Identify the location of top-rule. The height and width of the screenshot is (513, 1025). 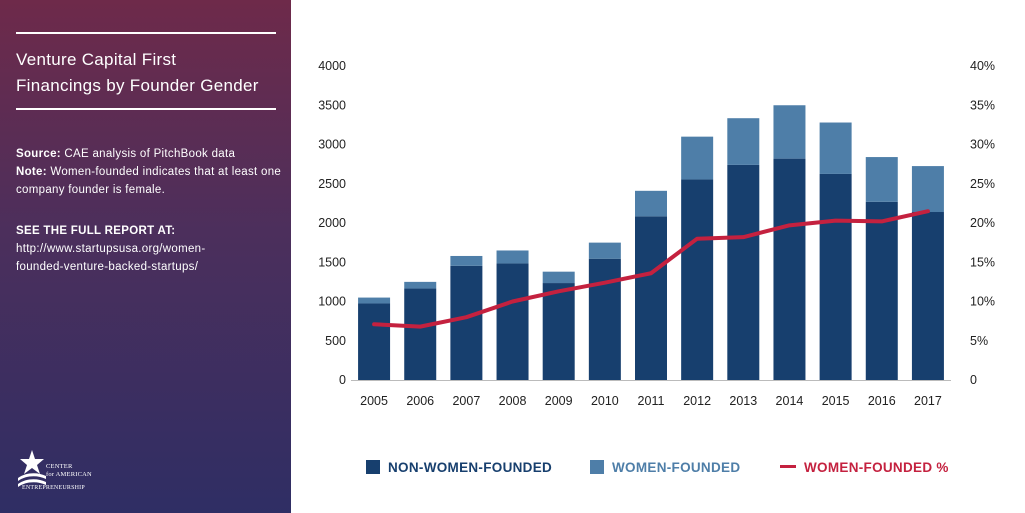
(146, 33).